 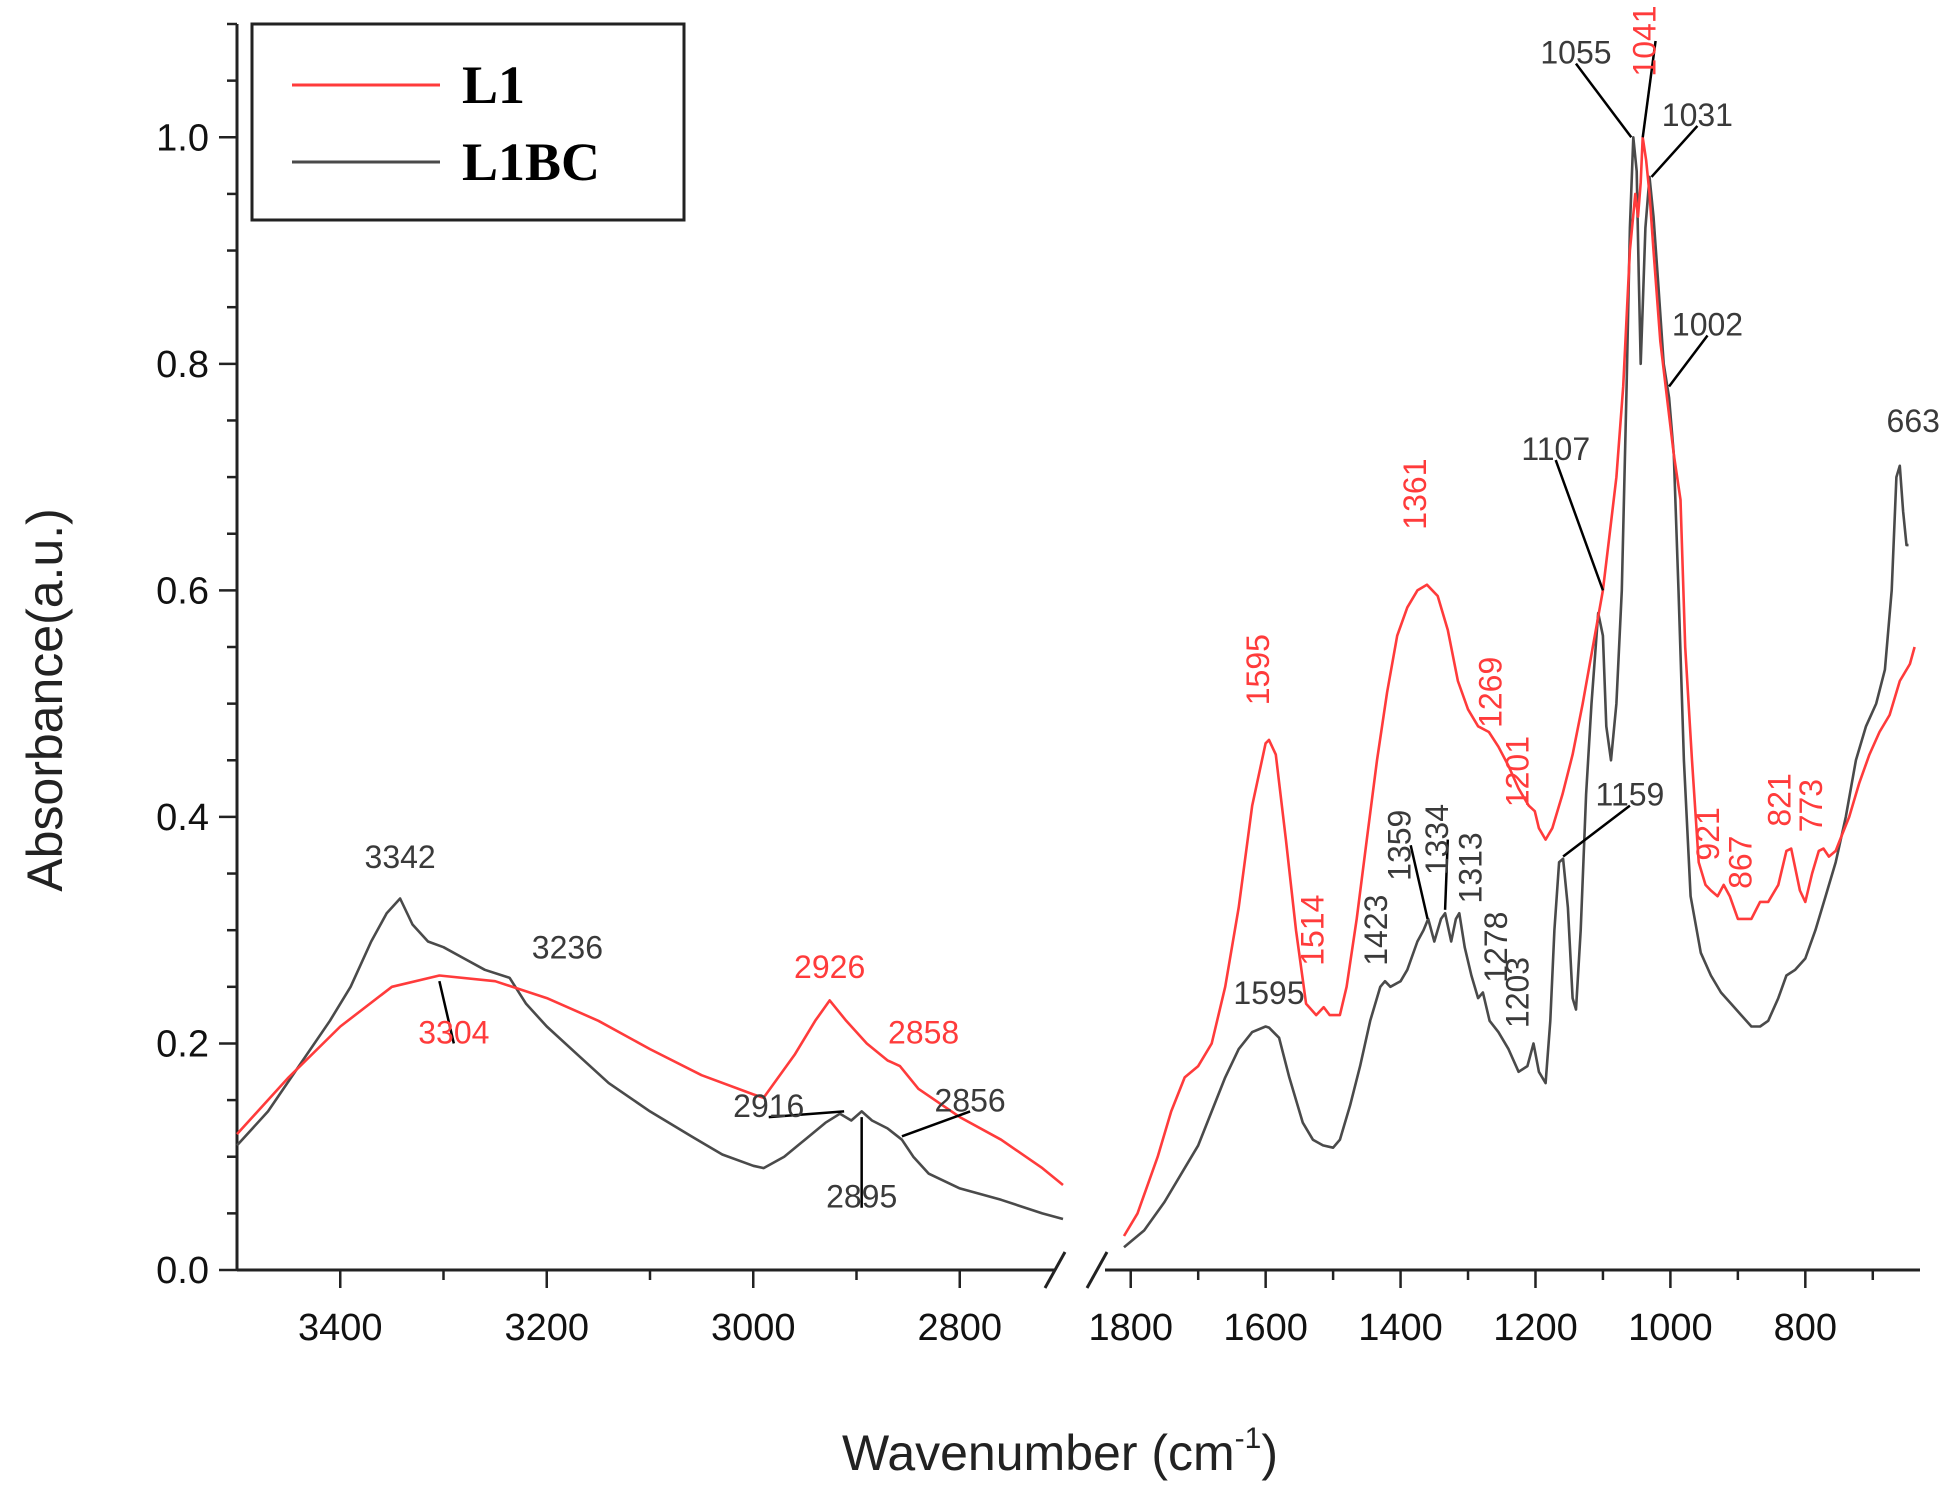 What do you see at coordinates (1130, 1328) in the screenshot?
I see `x-tick-label: 1800` at bounding box center [1130, 1328].